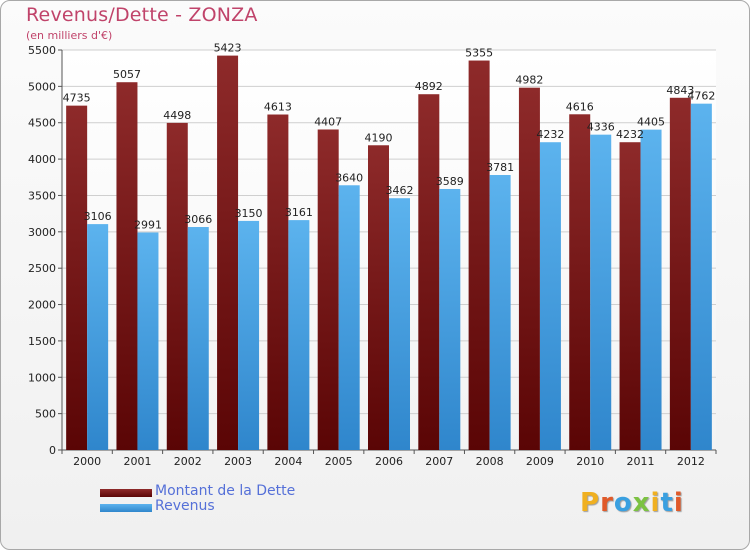 The width and height of the screenshot is (750, 550). Describe the element at coordinates (641, 503) in the screenshot. I see `logo-letter: x` at that location.